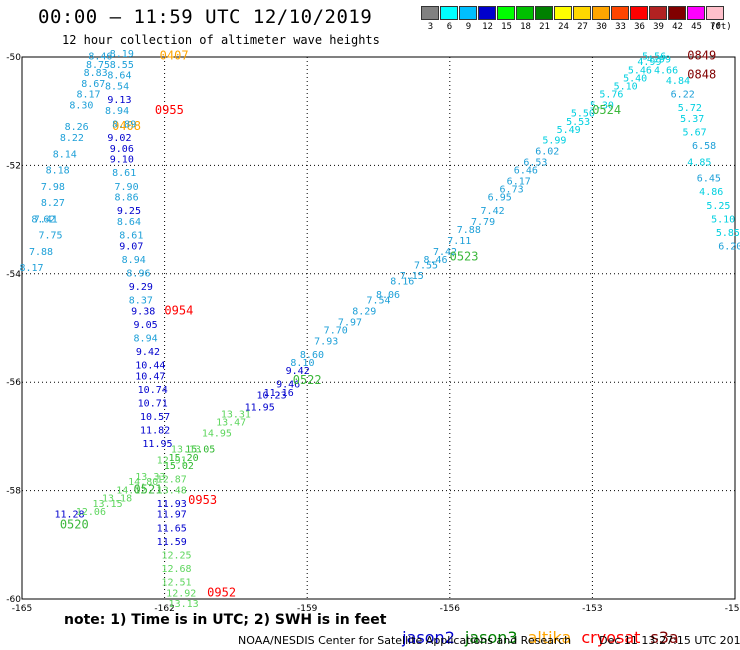 The height and width of the screenshot is (650, 740). Describe the element at coordinates (122, 149) in the screenshot. I see `wave-height-point: 9.06` at that location.